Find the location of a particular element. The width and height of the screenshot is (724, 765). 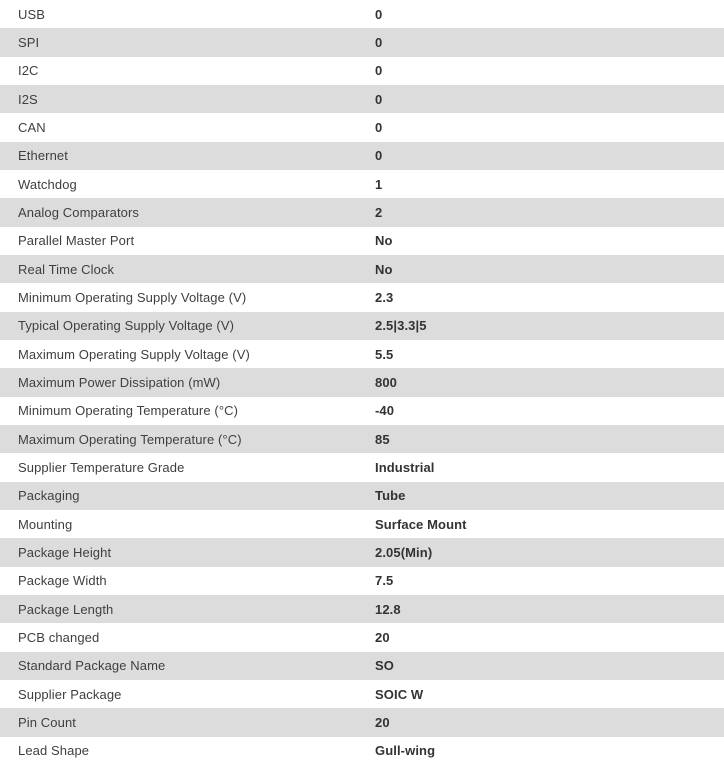

spec-value: 7.5 is located at coordinates (384, 581).